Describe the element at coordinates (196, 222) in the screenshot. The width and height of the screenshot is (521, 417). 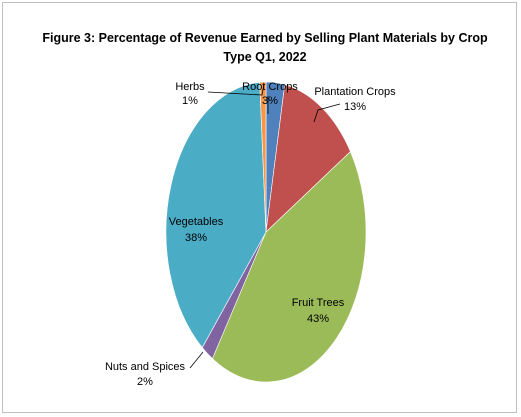
I see `slice-label-vegetables: Vegetables` at that location.